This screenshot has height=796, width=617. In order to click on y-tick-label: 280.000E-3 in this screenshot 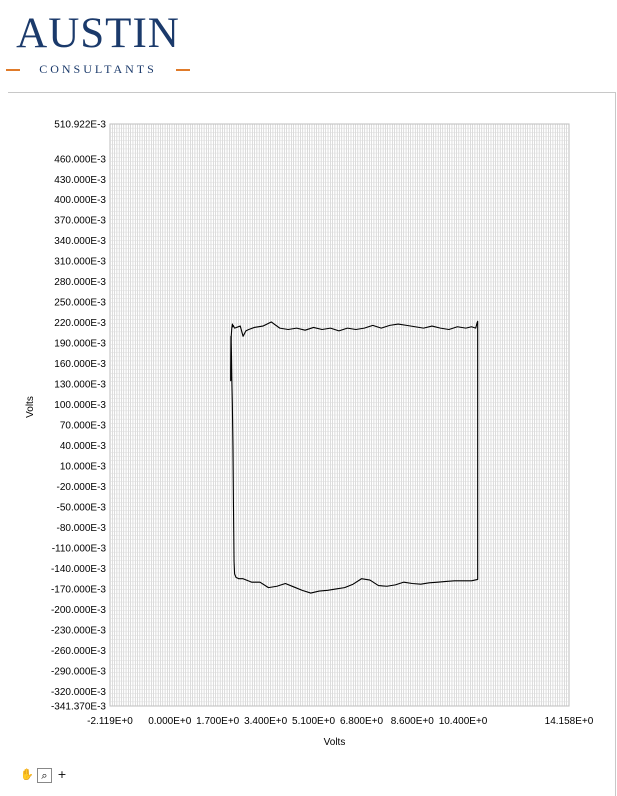, I will do `click(80, 282)`.